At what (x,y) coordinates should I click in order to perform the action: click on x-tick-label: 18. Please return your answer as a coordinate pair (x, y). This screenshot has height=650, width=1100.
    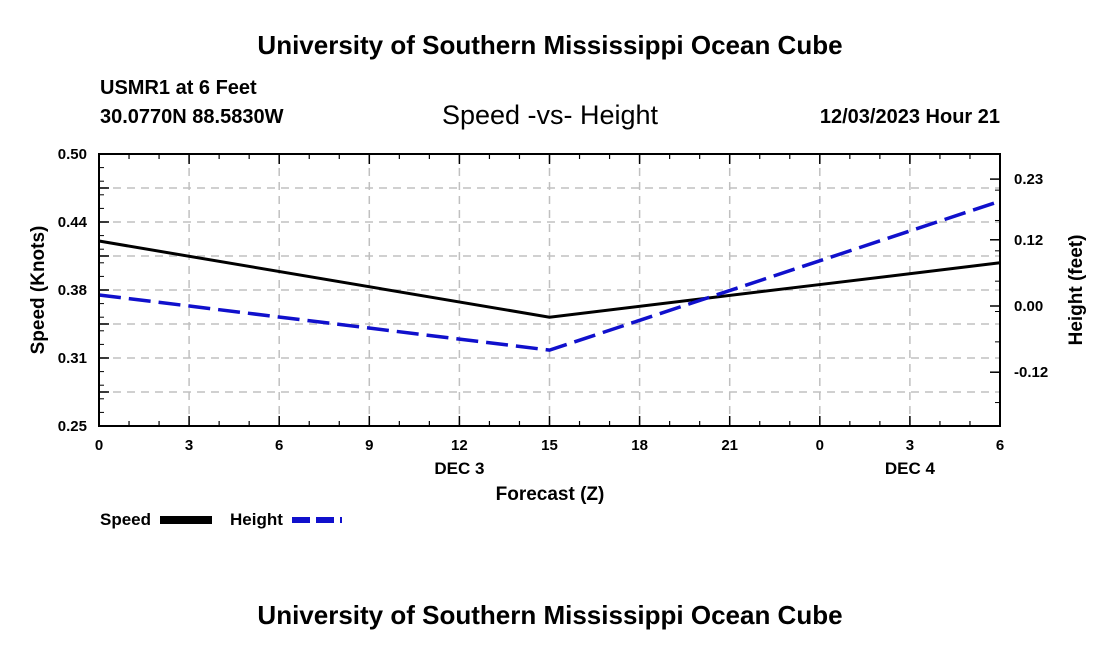
    Looking at the image, I should click on (639, 445).